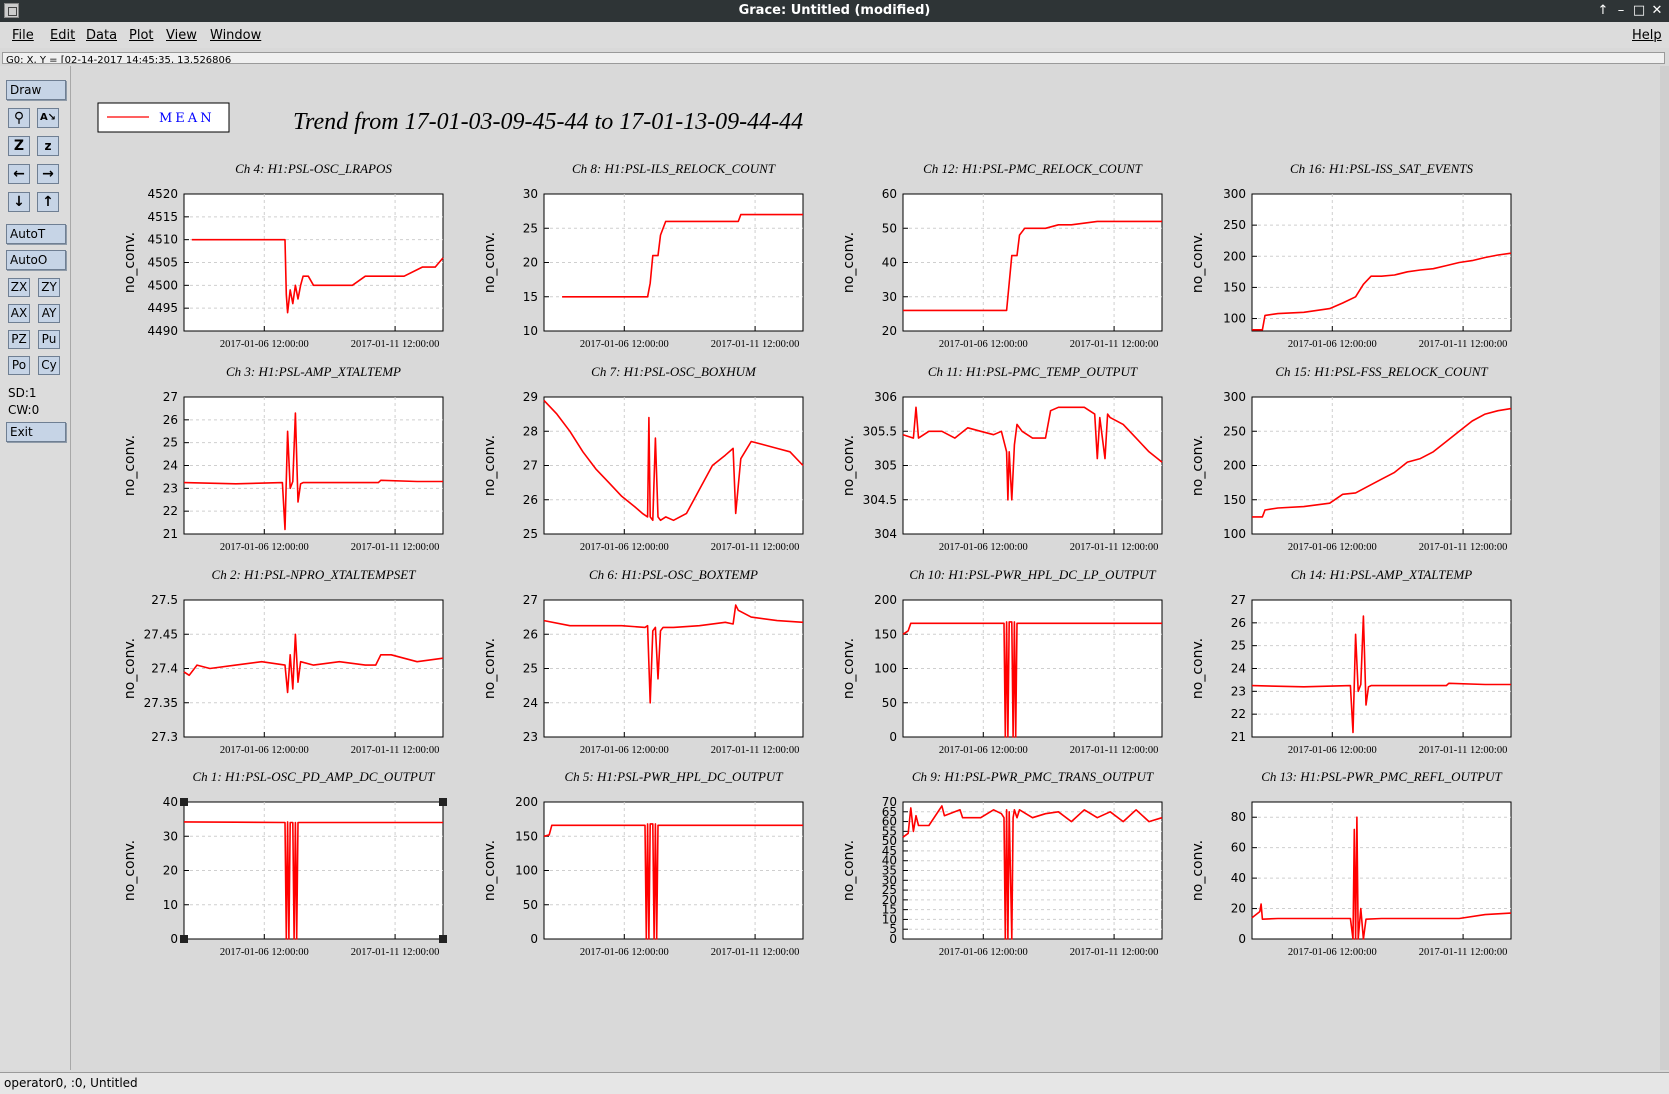 The width and height of the screenshot is (1669, 1094). What do you see at coordinates (19, 287) in the screenshot?
I see `zx-button: ZX` at bounding box center [19, 287].